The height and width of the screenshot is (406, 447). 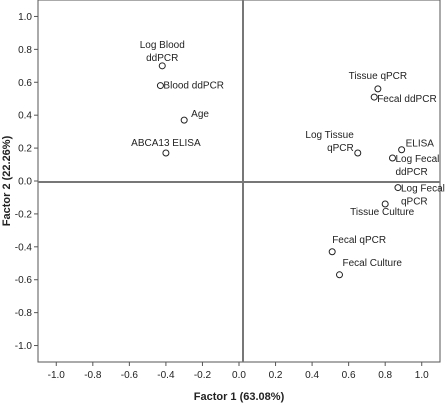 I want to click on point-label: Tissue Culture, so click(x=382, y=212).